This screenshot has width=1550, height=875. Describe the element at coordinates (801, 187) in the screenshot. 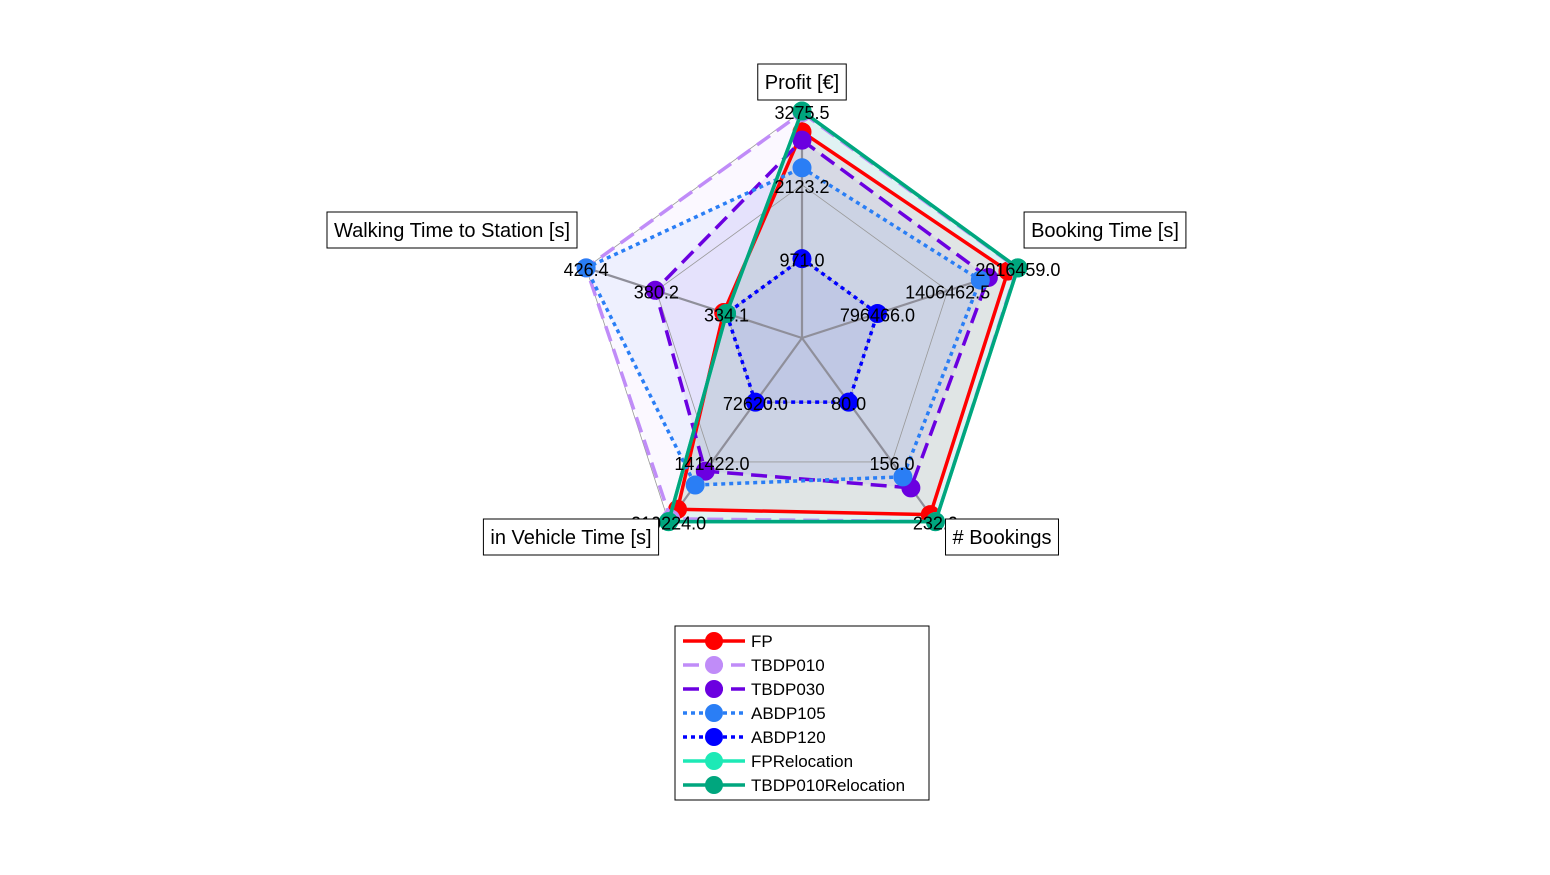

I see `tick-label: 2123.2` at that location.